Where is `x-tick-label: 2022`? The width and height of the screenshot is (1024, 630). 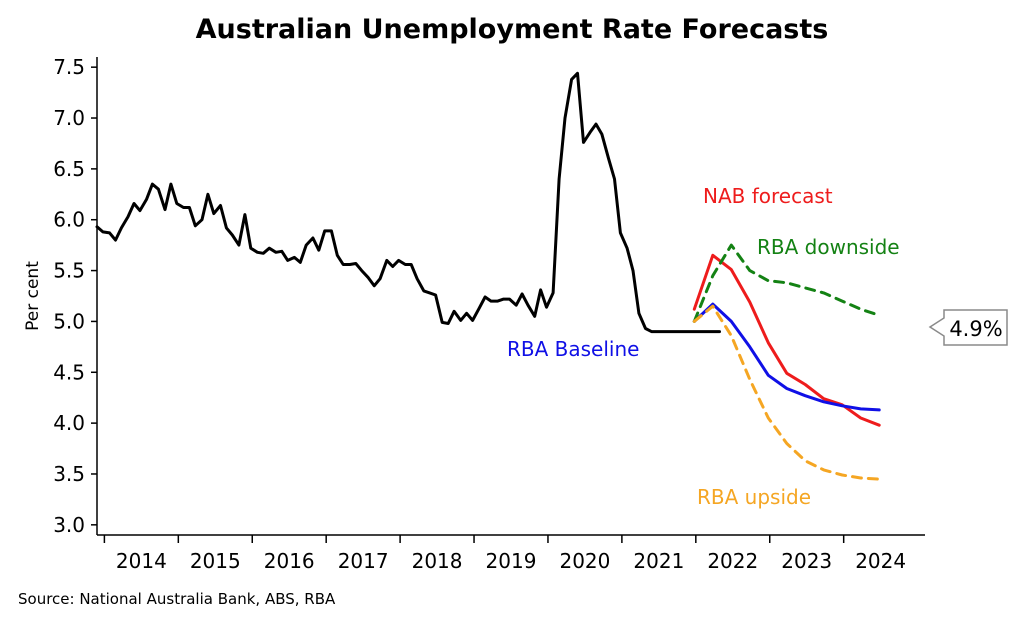
x-tick-label: 2022 is located at coordinates (732, 561).